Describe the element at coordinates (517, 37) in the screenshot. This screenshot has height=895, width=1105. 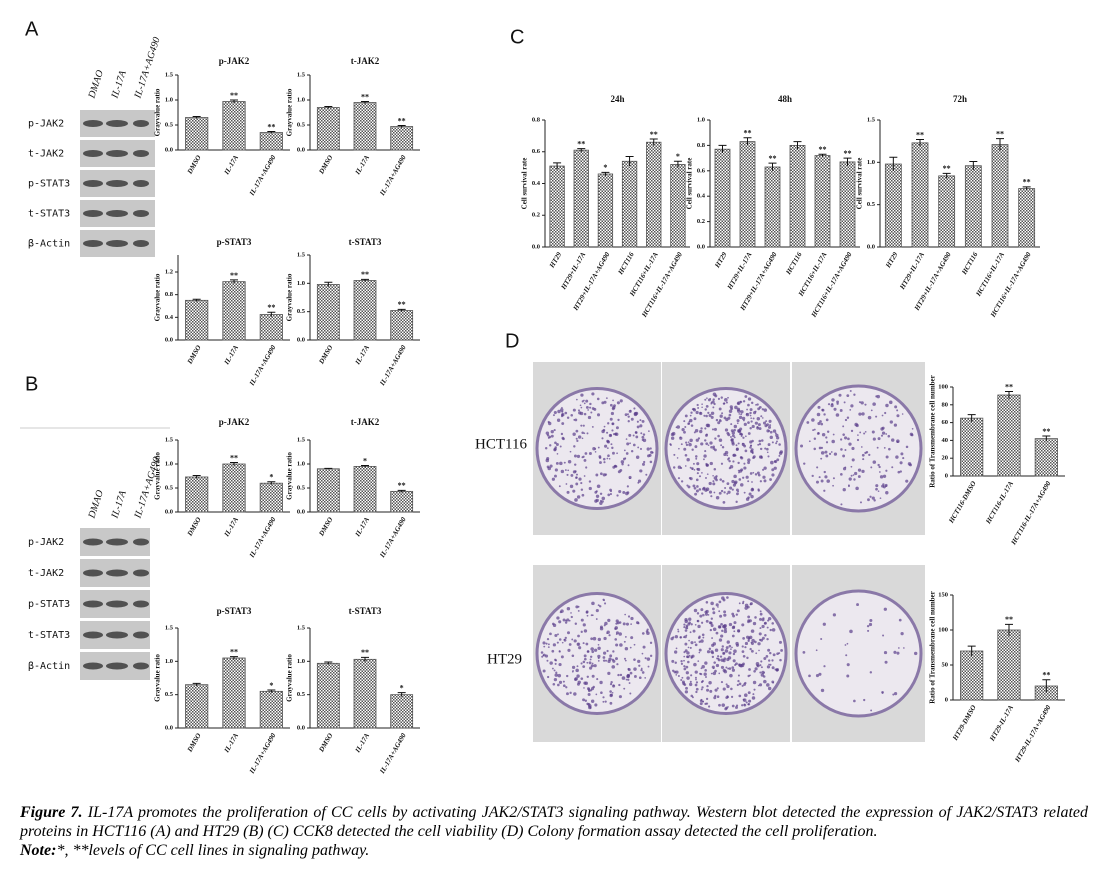
I see `panel-label: C` at that location.